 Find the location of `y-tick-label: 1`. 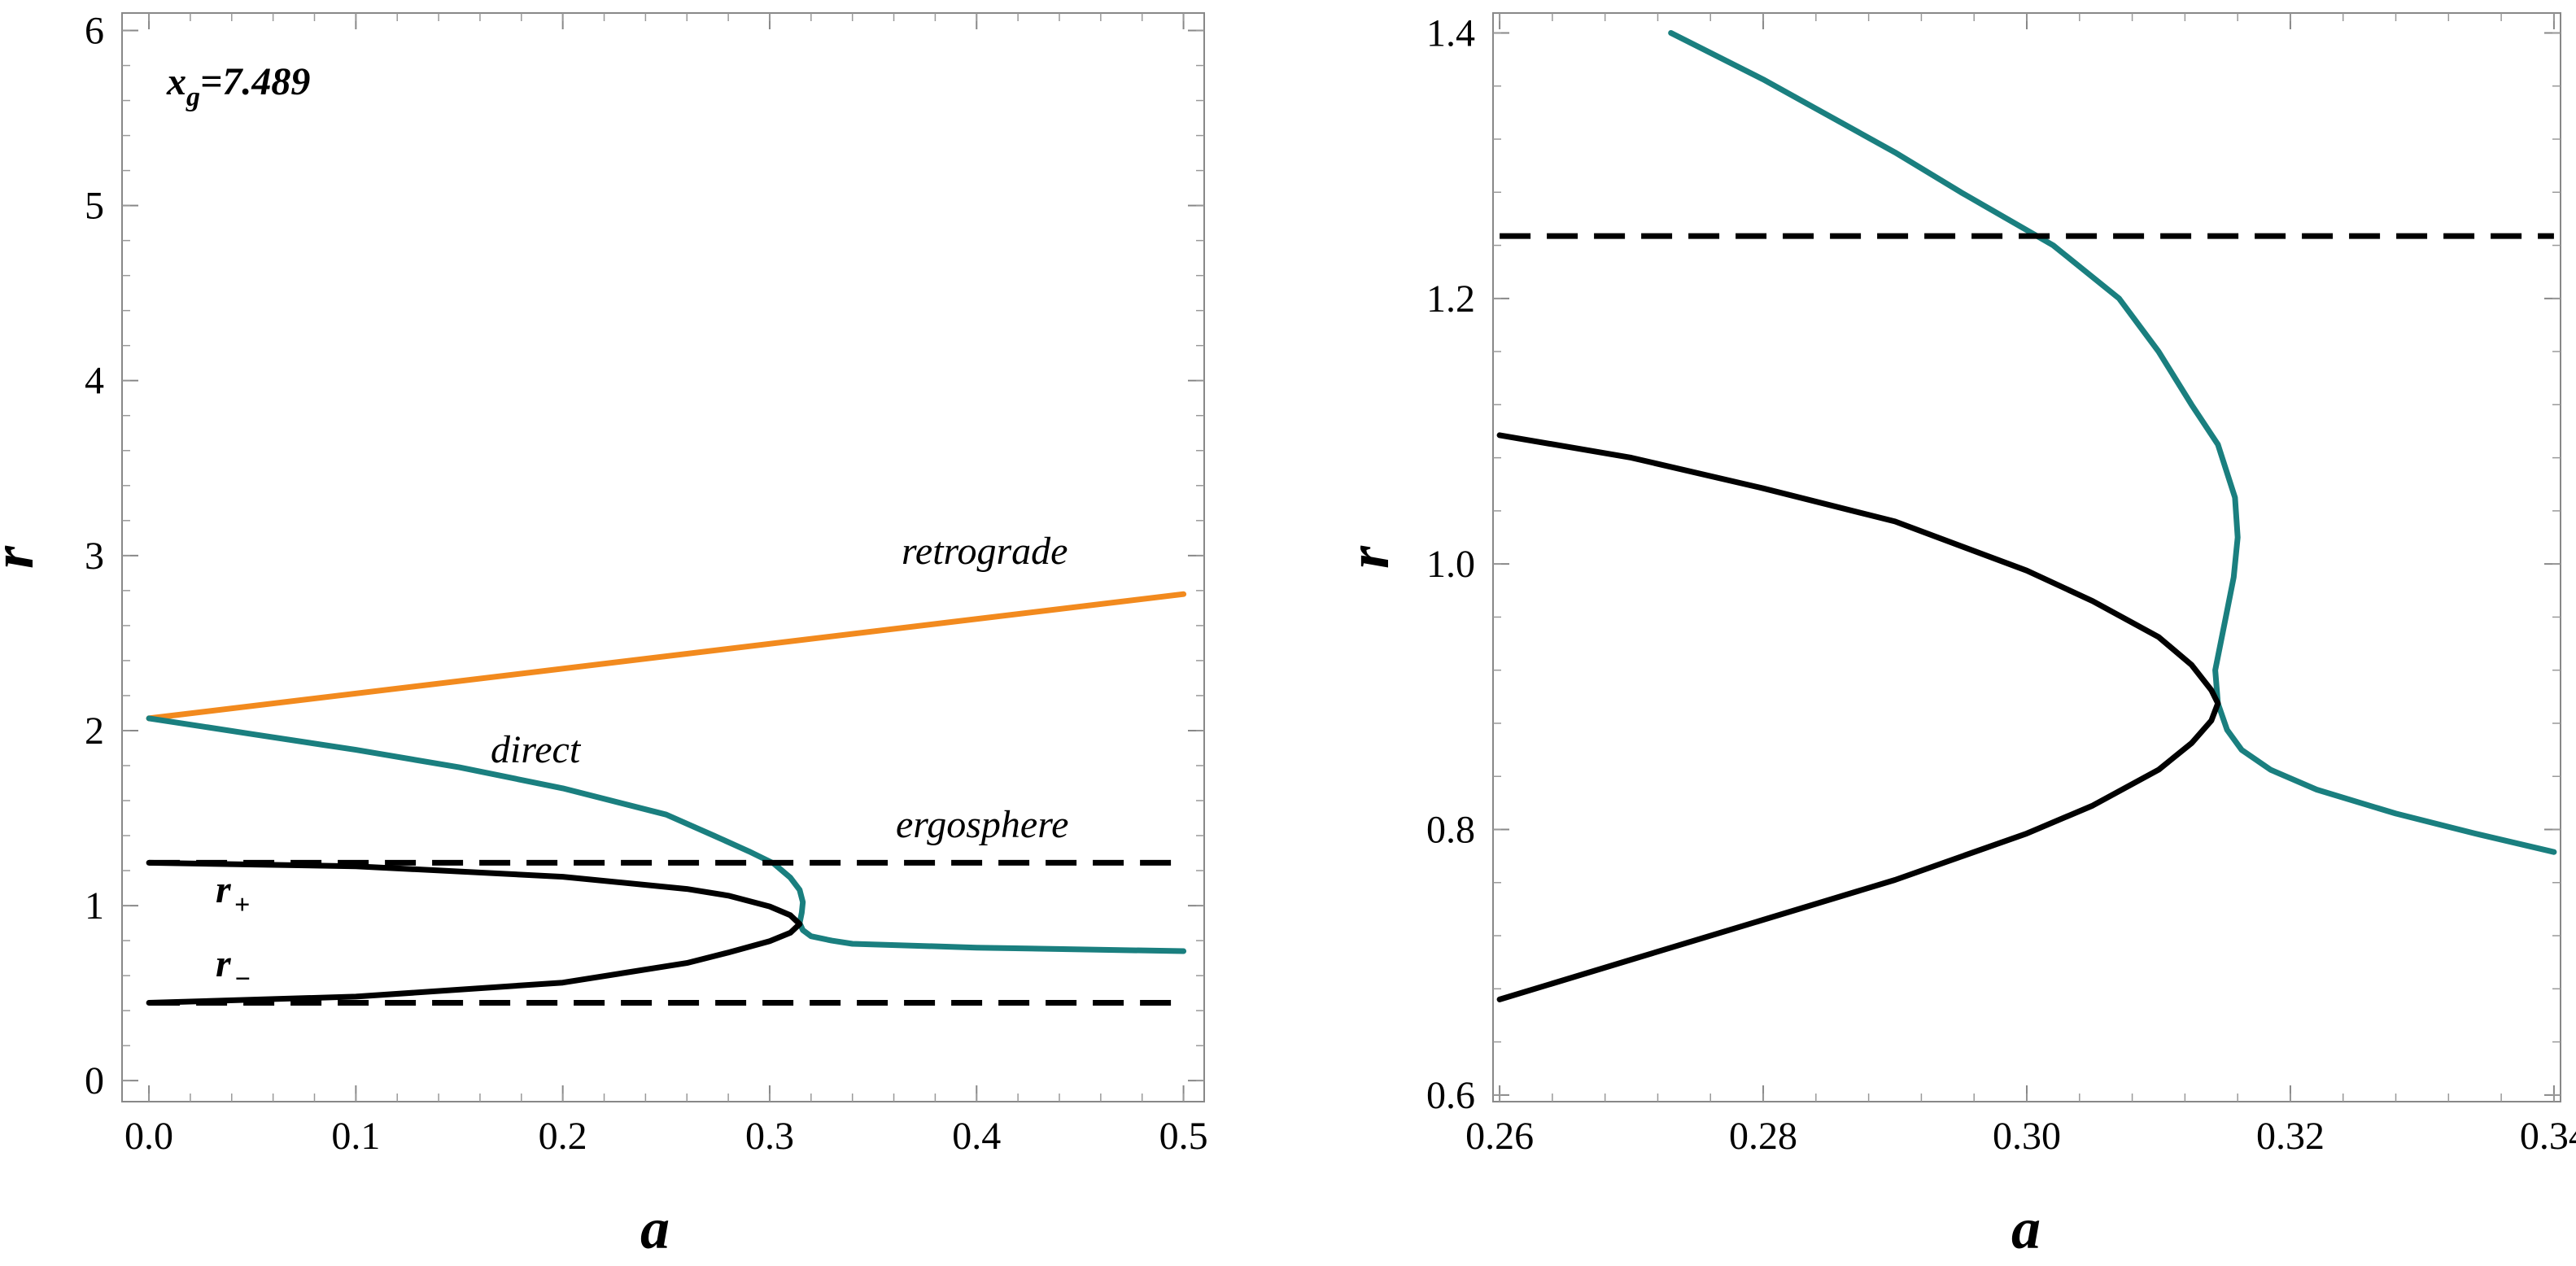

y-tick-label: 1 is located at coordinates (94, 906).